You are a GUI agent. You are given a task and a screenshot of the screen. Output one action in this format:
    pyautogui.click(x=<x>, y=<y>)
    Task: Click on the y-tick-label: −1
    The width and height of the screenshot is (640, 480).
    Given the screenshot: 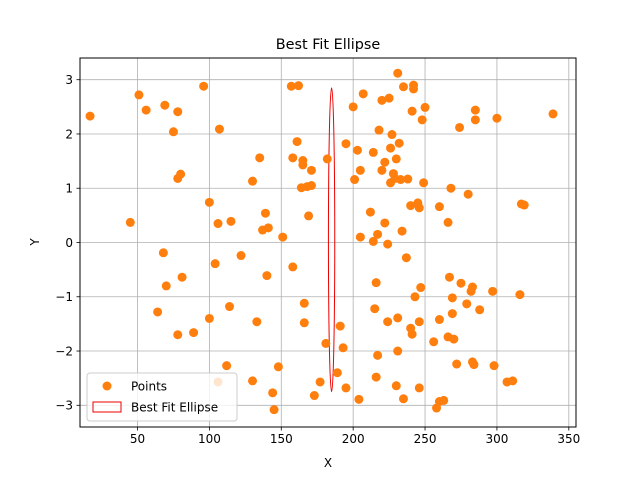 What is the action you would take?
    pyautogui.click(x=64, y=297)
    